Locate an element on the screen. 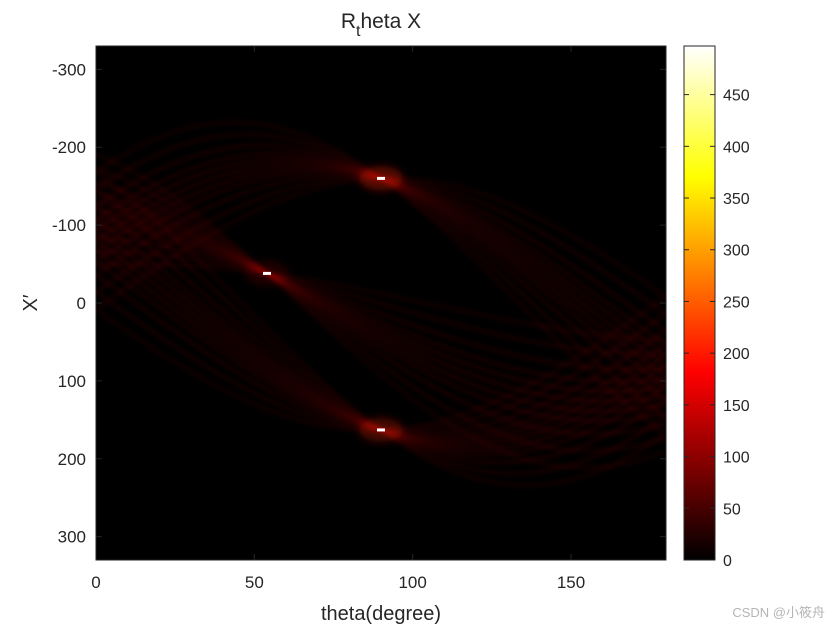  watermark: CSDN @小筱舟 is located at coordinates (778, 612).